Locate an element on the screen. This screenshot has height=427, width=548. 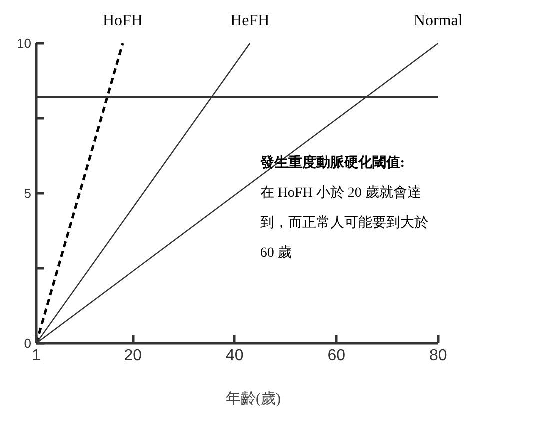
x-axis-title: 年齡(歲) is located at coordinates (254, 399).